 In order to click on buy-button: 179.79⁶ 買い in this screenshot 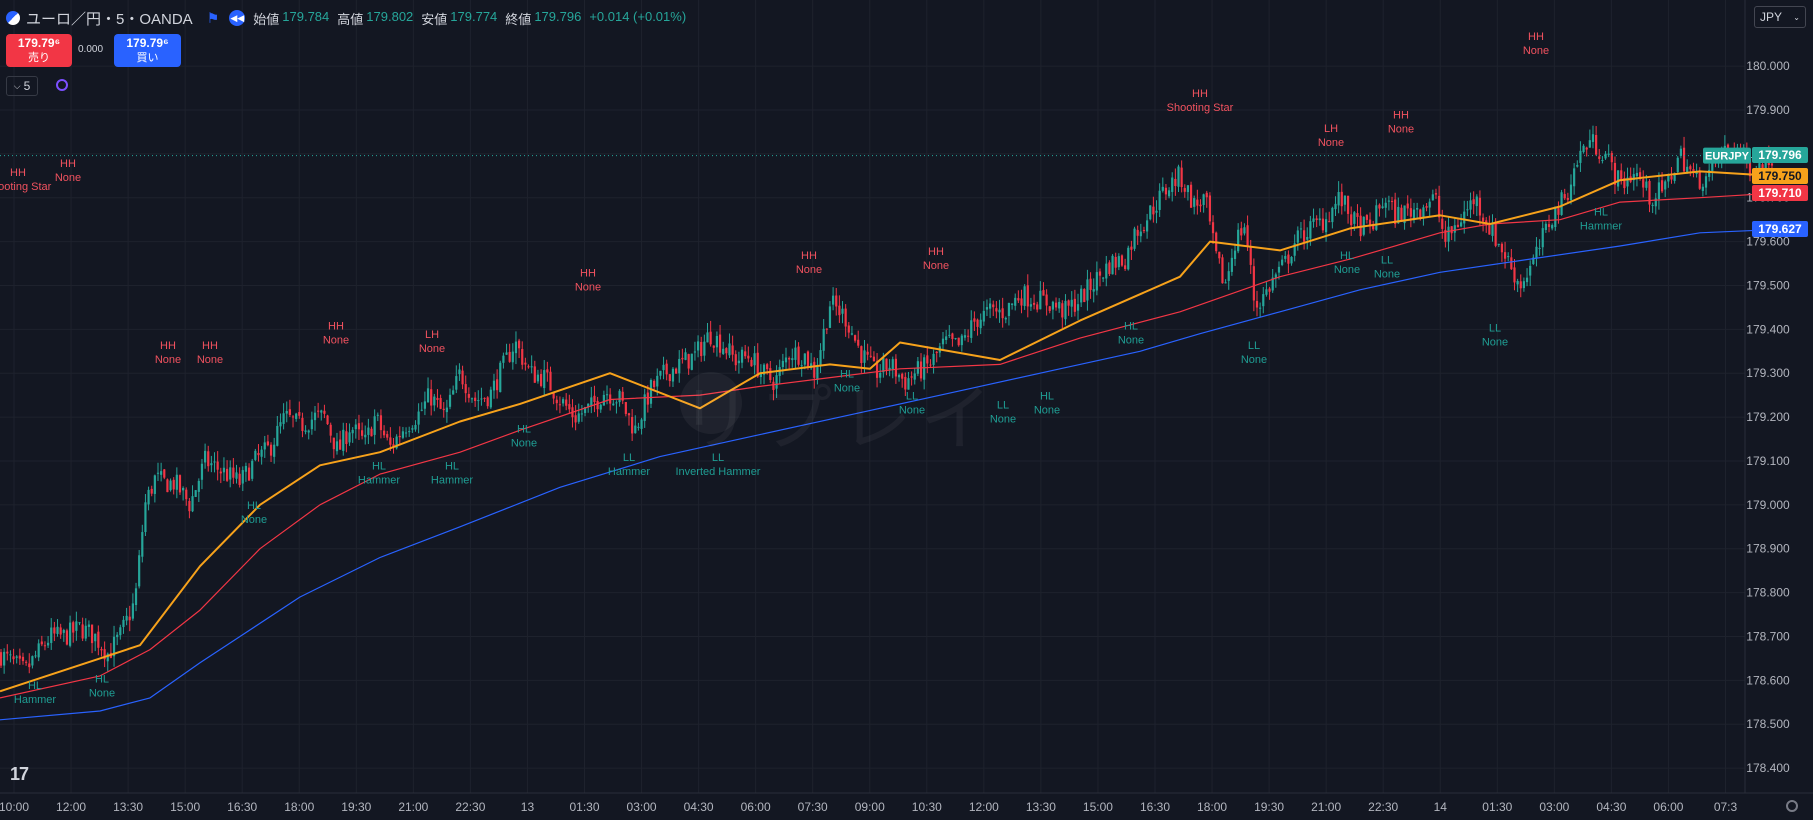, I will do `click(147, 50)`.